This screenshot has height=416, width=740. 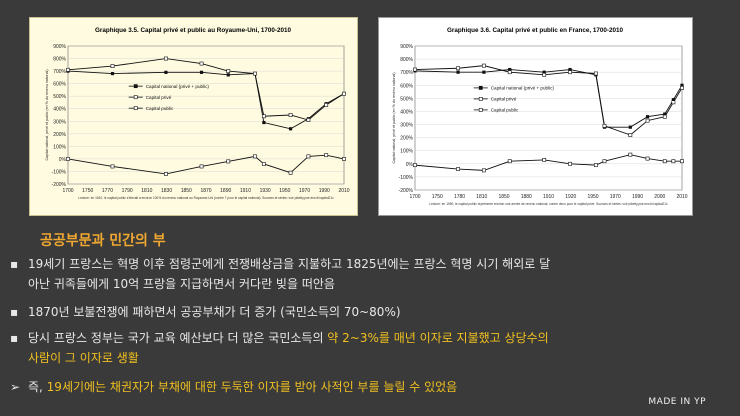 What do you see at coordinates (103, 241) in the screenshot?
I see `slide-heading: 공공부문과 민간의 부` at bounding box center [103, 241].